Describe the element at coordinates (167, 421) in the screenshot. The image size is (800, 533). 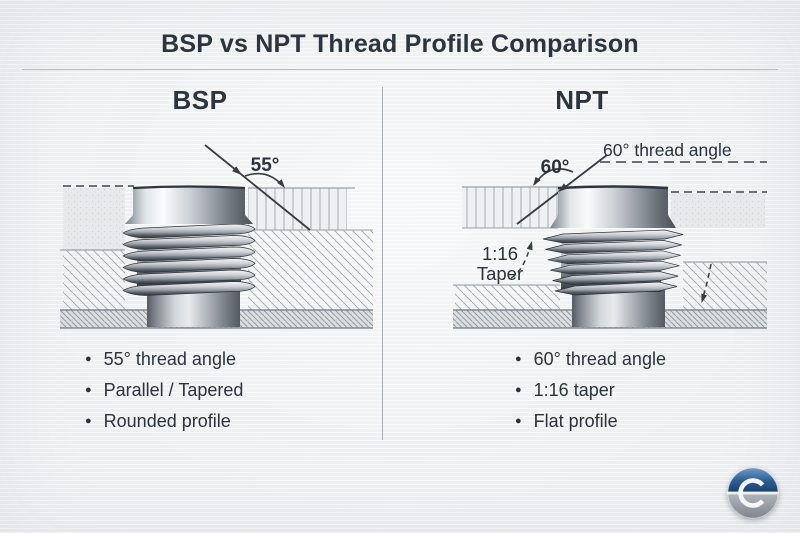
I see `bsp-bullet-text: Rounded profile` at that location.